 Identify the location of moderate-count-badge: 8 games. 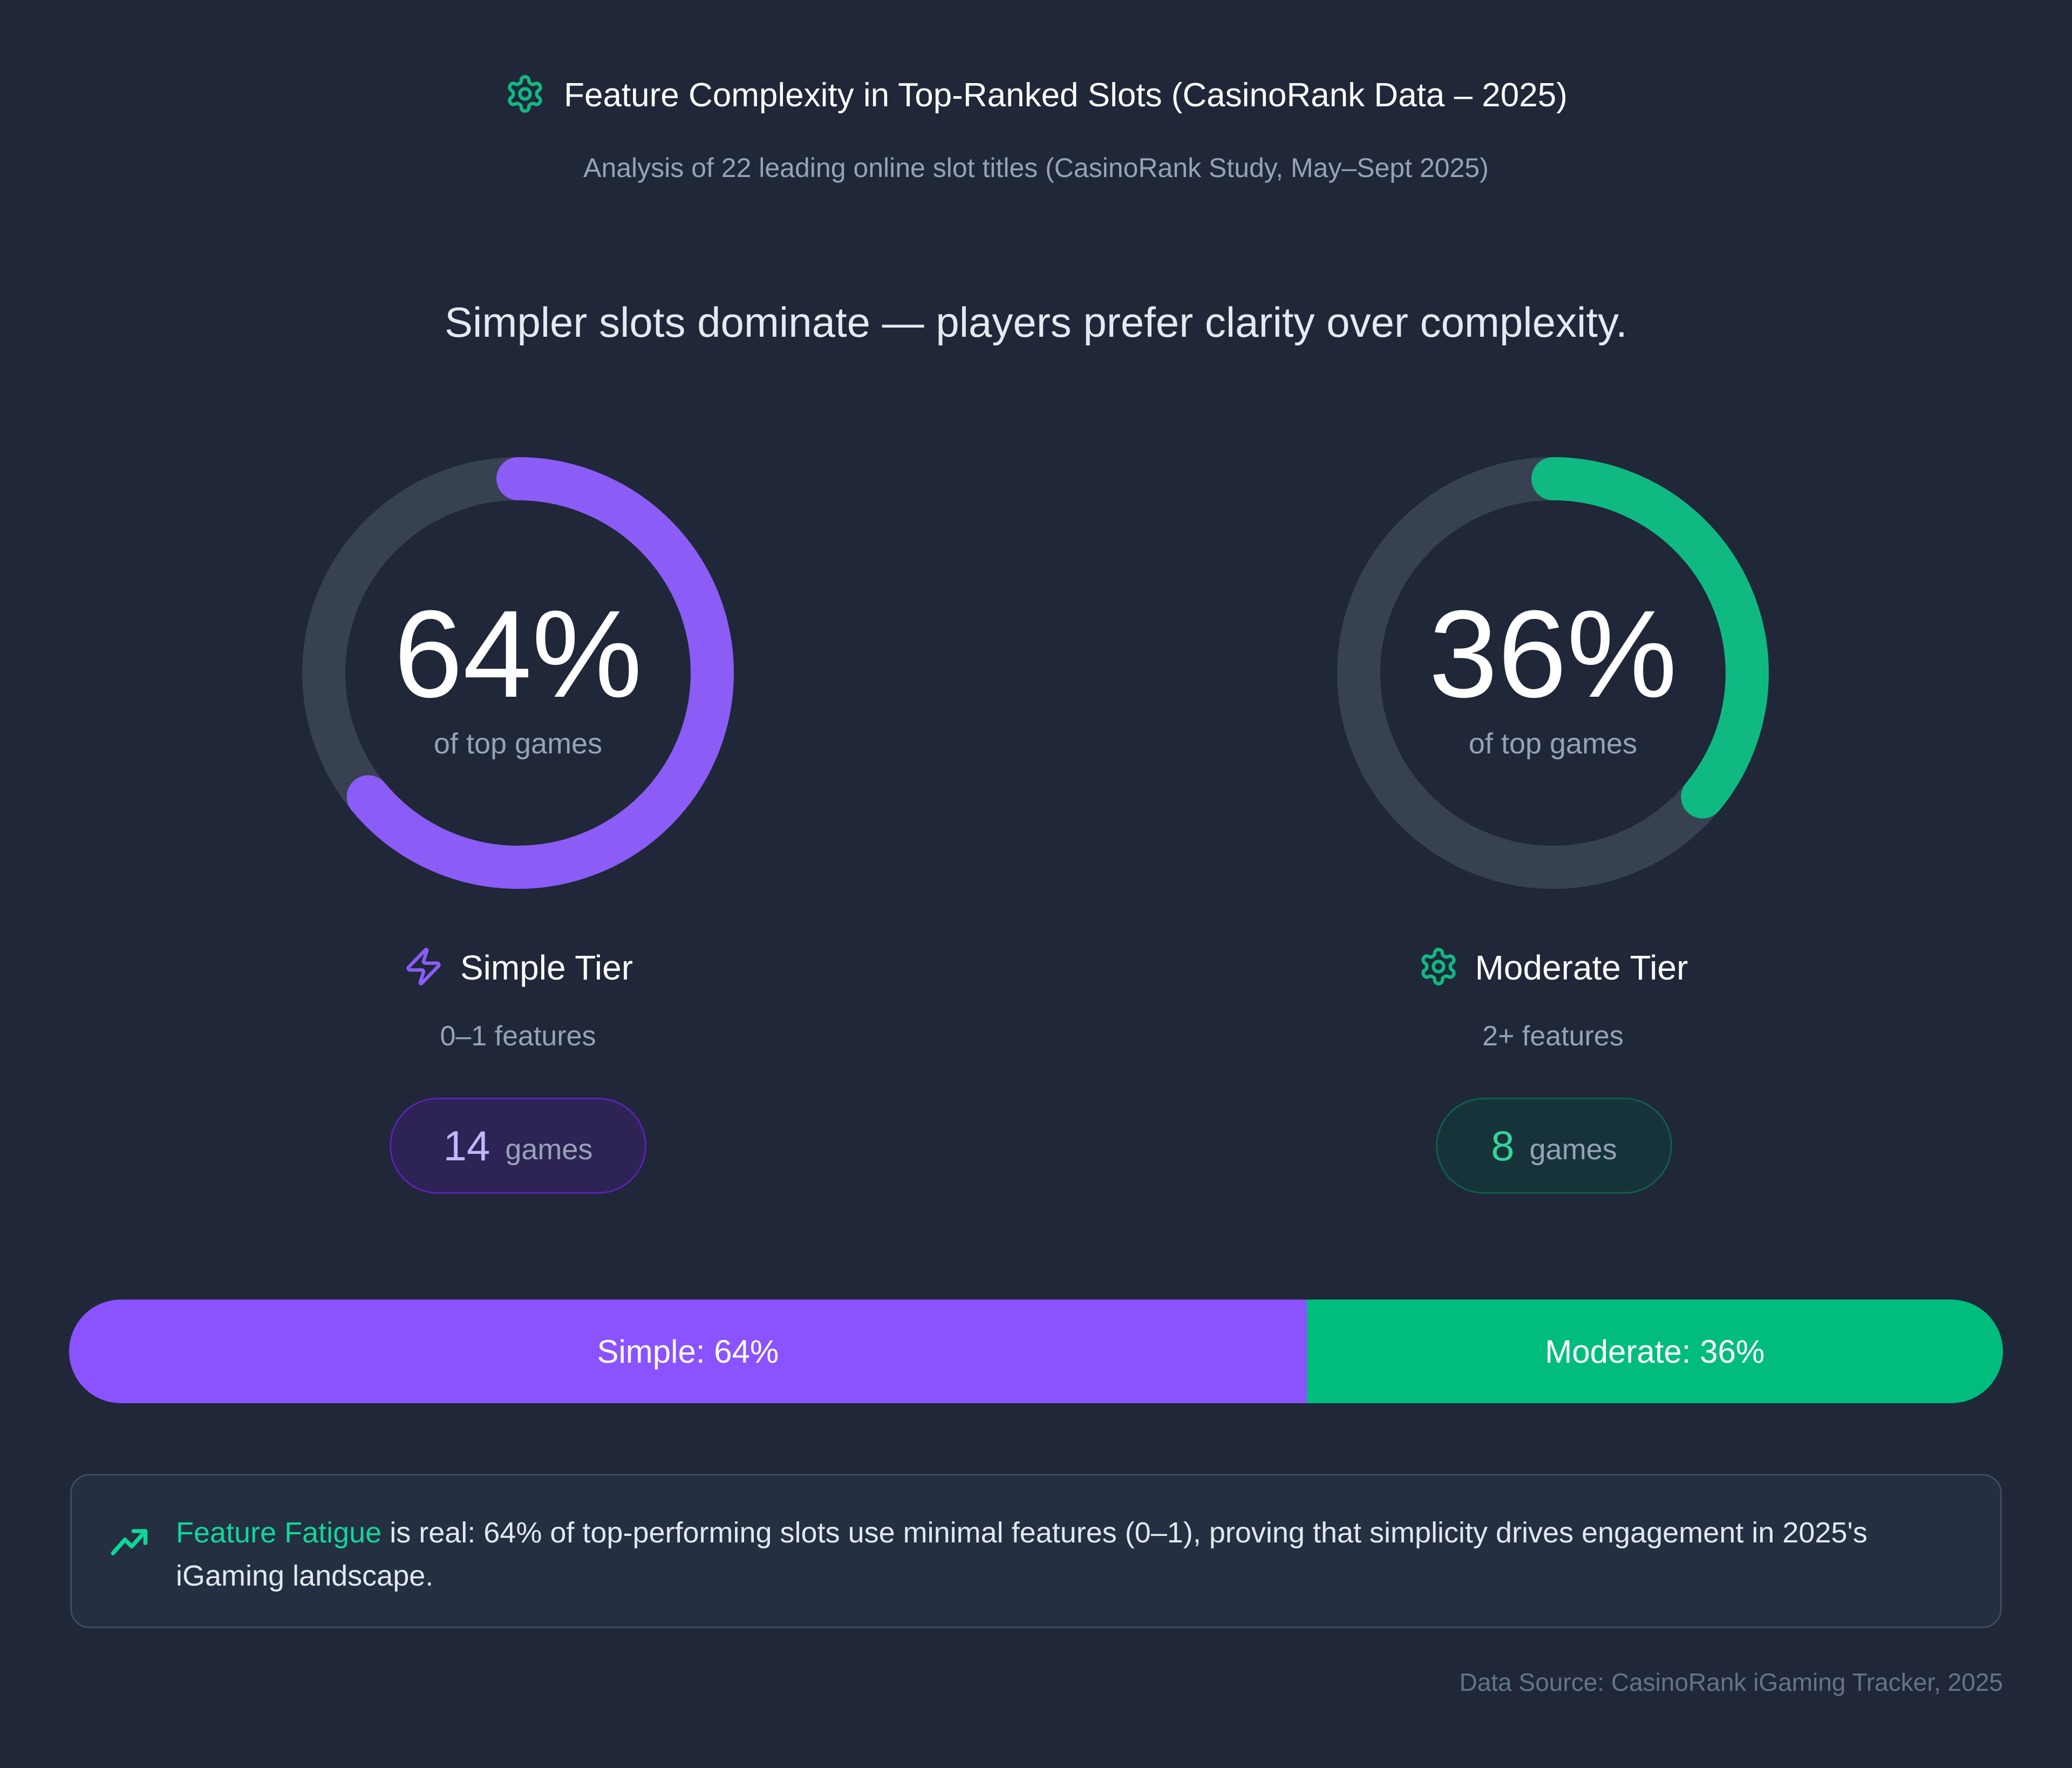
(1554, 1146).